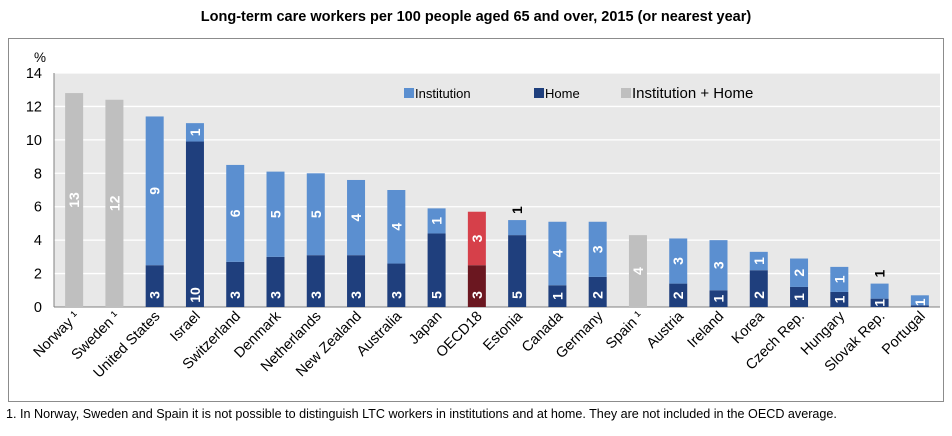 The image size is (952, 436). Describe the element at coordinates (40, 57) in the screenshot. I see `y-axis-label: %` at that location.